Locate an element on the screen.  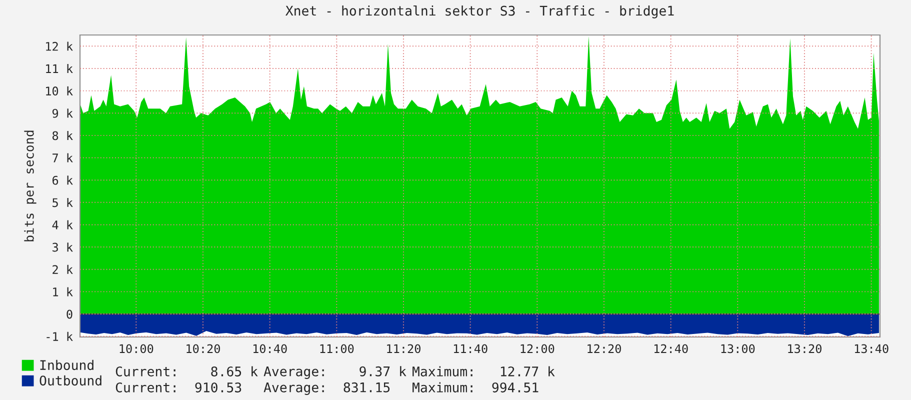
text: Maximum: 12.77 k is located at coordinates (483, 371).